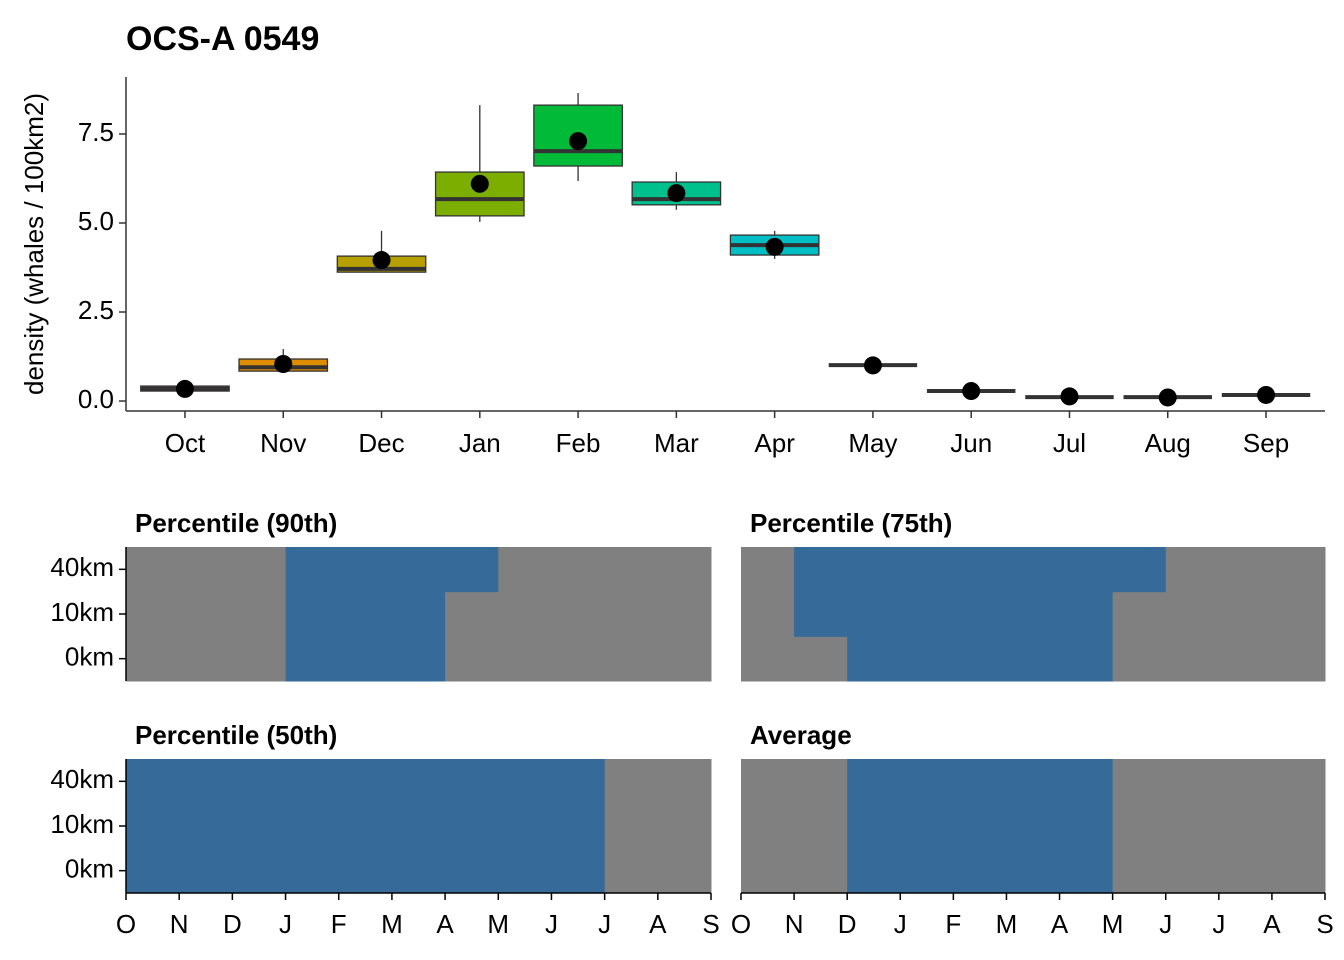  I want to click on y-tick-label: 5.0, so click(96, 221).